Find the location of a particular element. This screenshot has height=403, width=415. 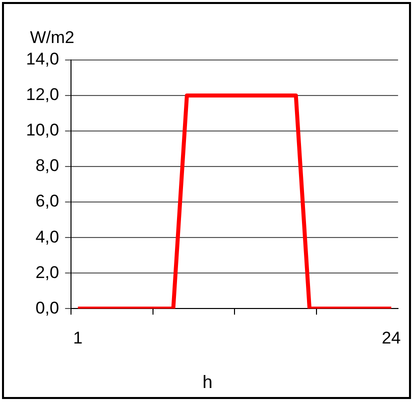

y-tick-label: 0,0 is located at coordinates (47, 308).